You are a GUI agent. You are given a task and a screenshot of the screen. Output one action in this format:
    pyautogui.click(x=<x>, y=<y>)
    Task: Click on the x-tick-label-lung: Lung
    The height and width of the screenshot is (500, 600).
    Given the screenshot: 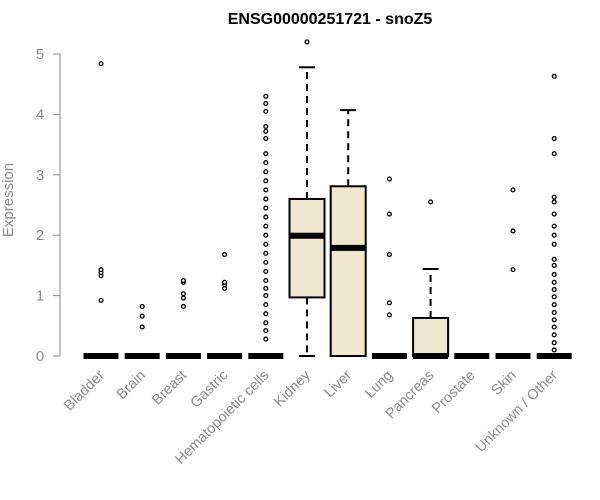 What is the action you would take?
    pyautogui.click(x=379, y=385)
    